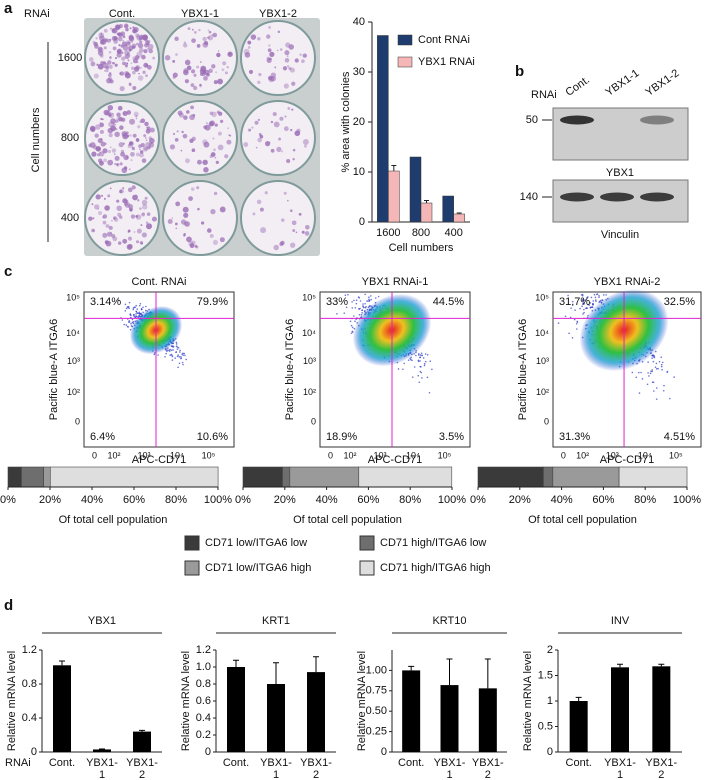 This screenshot has height=780, width=707. What do you see at coordinates (34, 752) in the screenshot?
I see `y-tick-label: 0` at bounding box center [34, 752].